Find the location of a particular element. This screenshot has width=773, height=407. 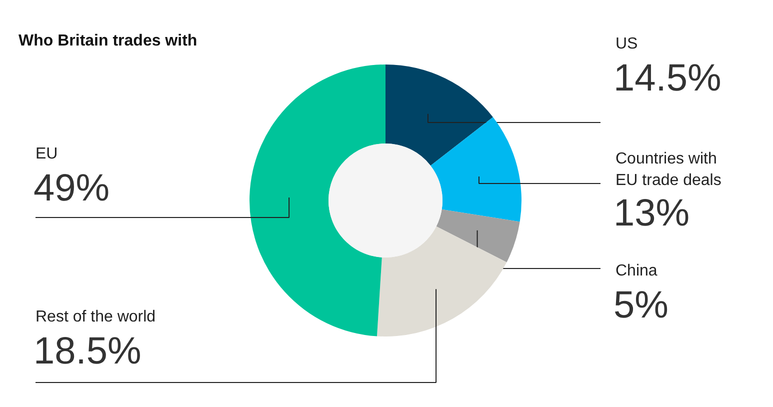

slice-label: Rest of the world is located at coordinates (96, 317).